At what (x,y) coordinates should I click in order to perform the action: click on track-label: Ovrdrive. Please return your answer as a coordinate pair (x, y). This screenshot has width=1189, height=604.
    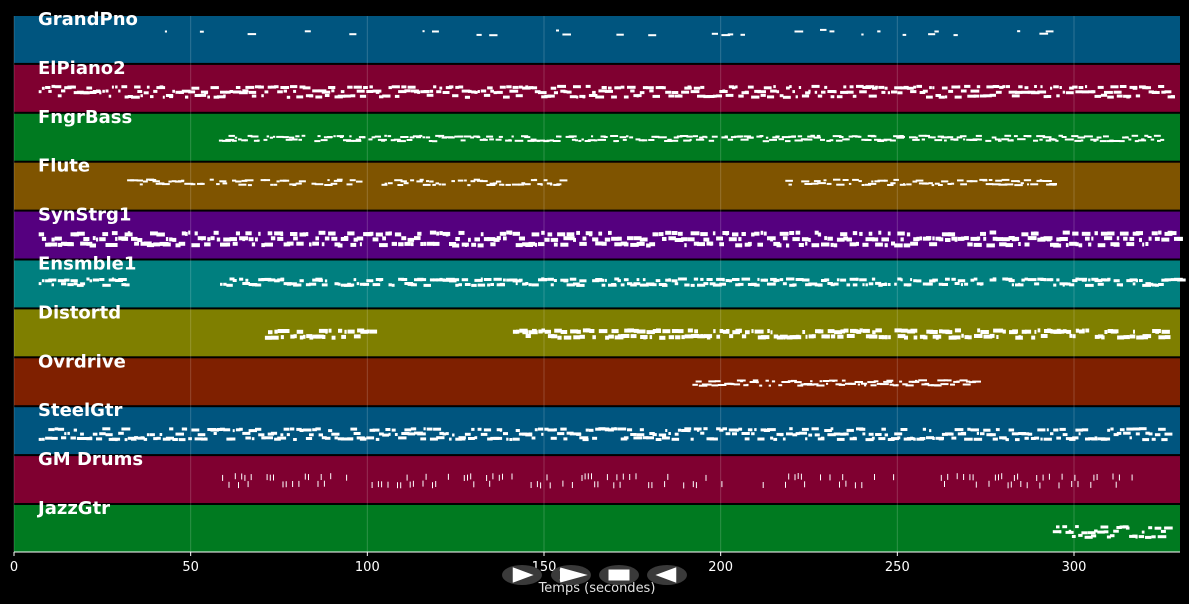
    Looking at the image, I should click on (82, 361).